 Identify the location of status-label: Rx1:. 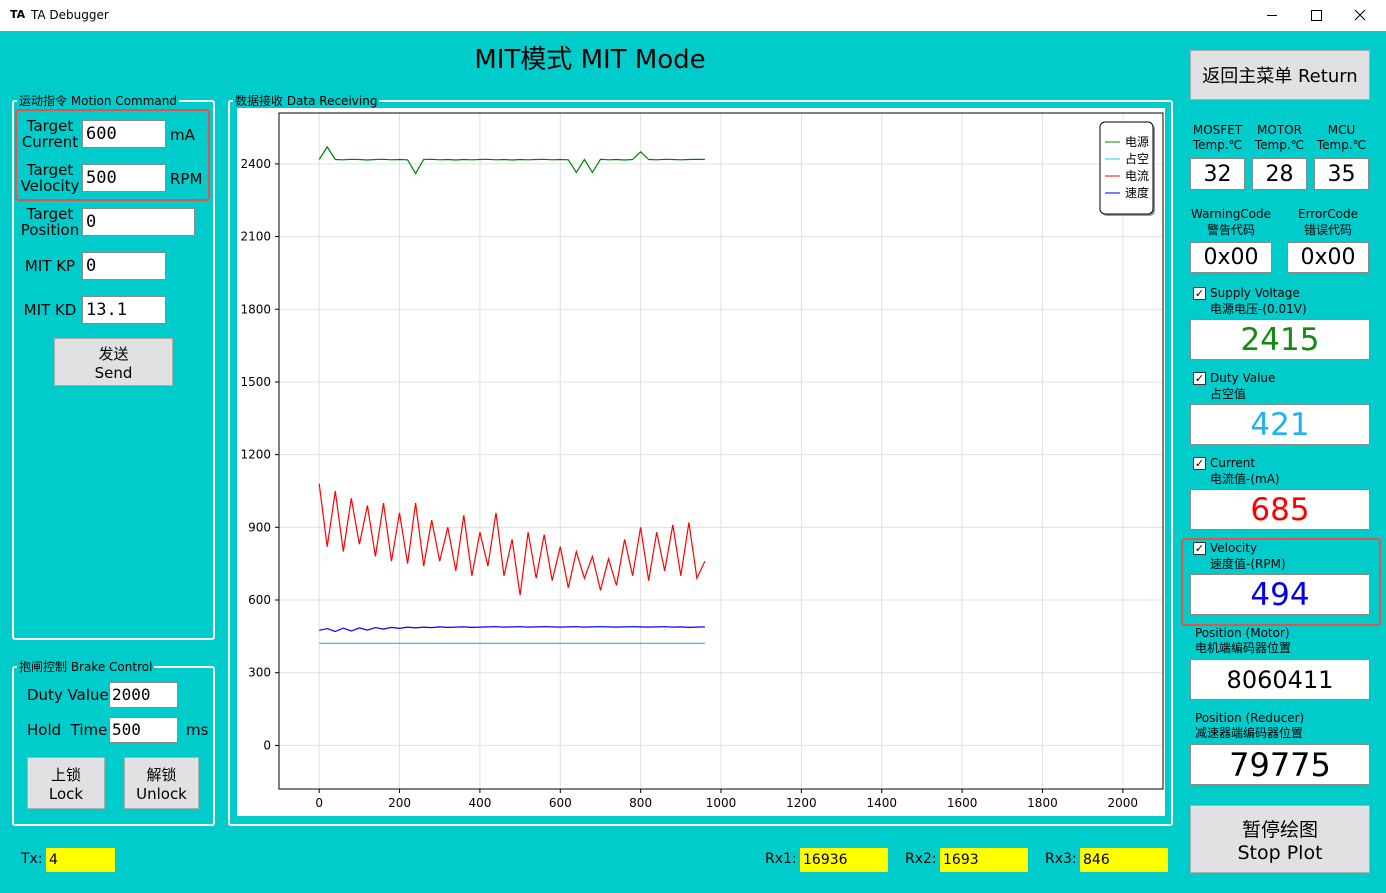
(781, 859).